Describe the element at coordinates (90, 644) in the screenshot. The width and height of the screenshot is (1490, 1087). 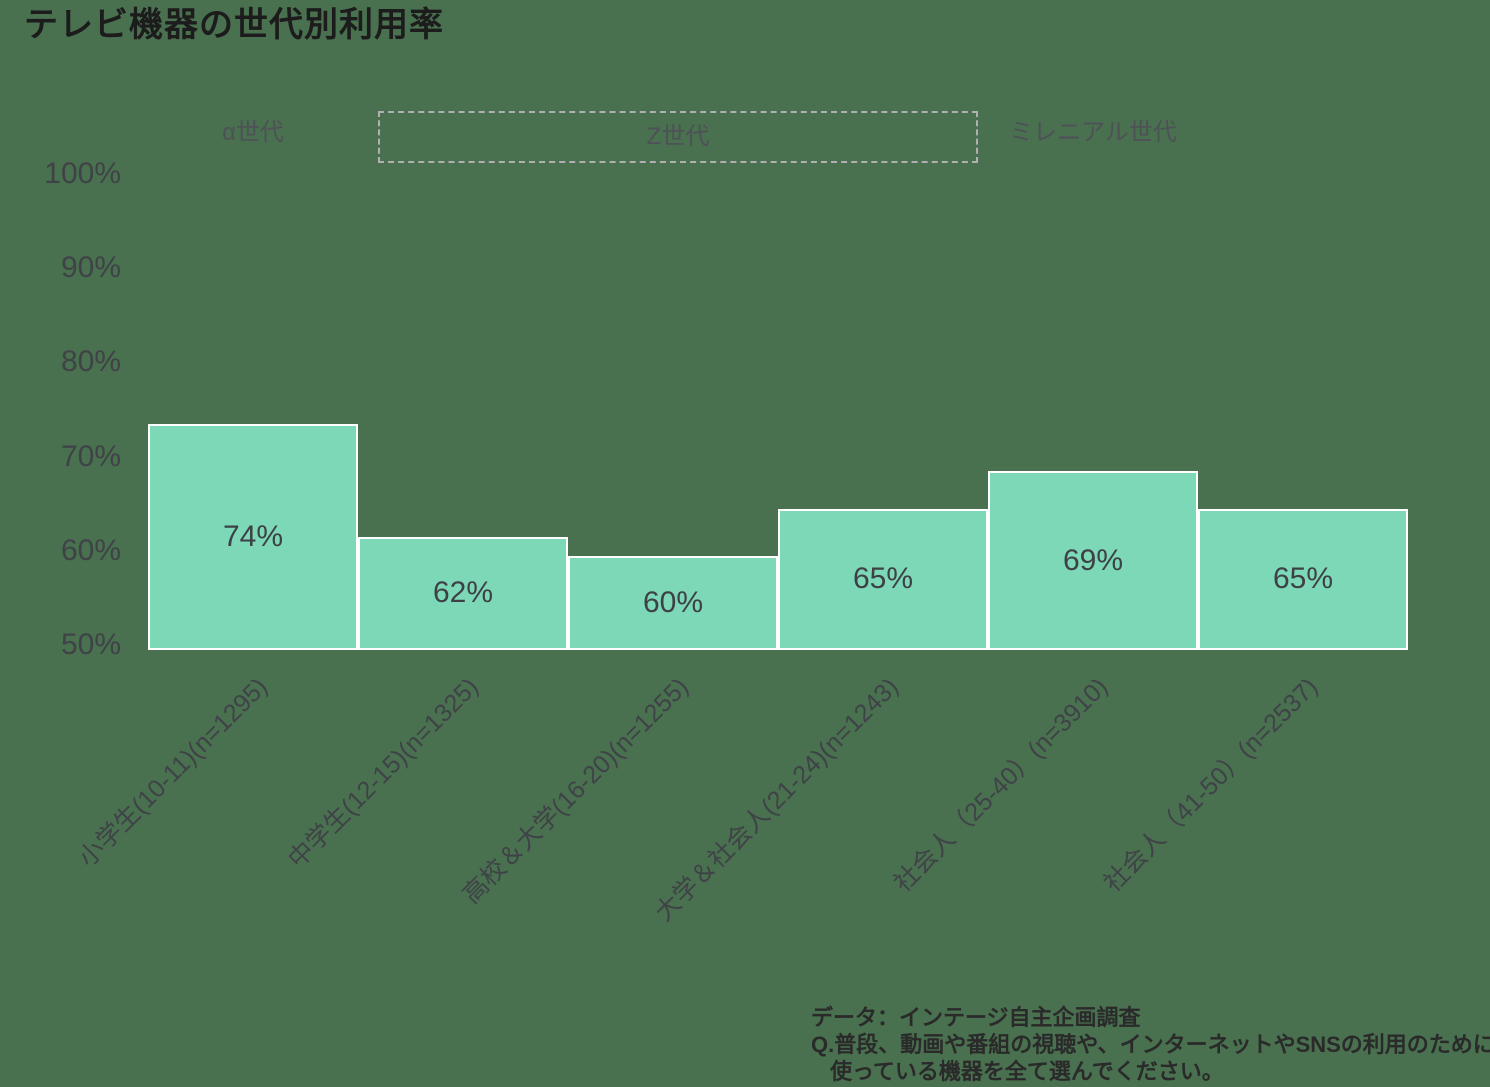
I see `y-tick-label: 50%` at that location.